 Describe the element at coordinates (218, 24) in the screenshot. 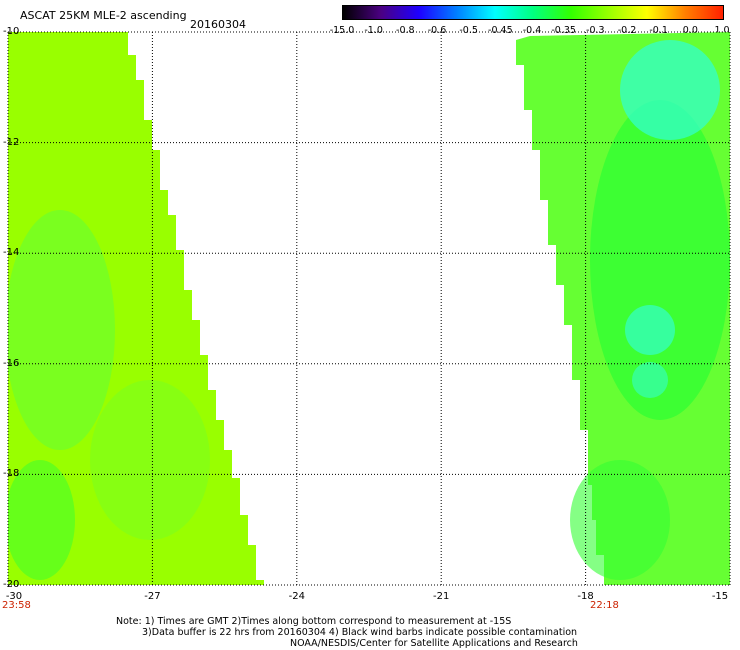

I see `chart-date: 20160304` at that location.